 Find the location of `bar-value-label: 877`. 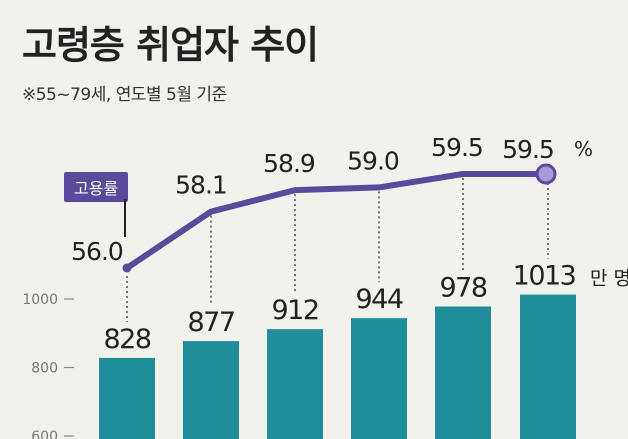

bar-value-label: 877 is located at coordinates (210, 322).